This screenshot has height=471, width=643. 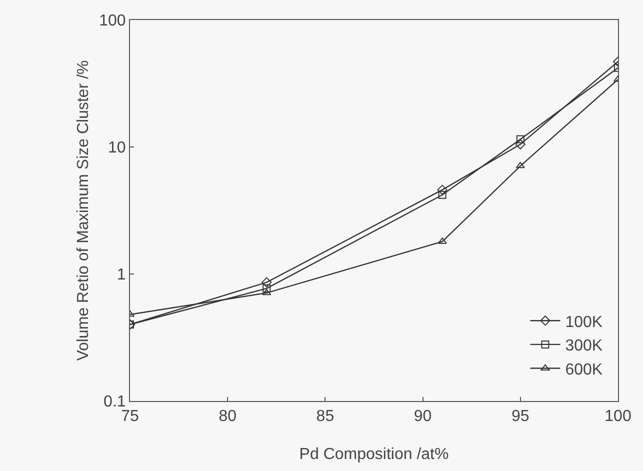 What do you see at coordinates (115, 402) in the screenshot?
I see `y-tick-label: 0.1` at bounding box center [115, 402].